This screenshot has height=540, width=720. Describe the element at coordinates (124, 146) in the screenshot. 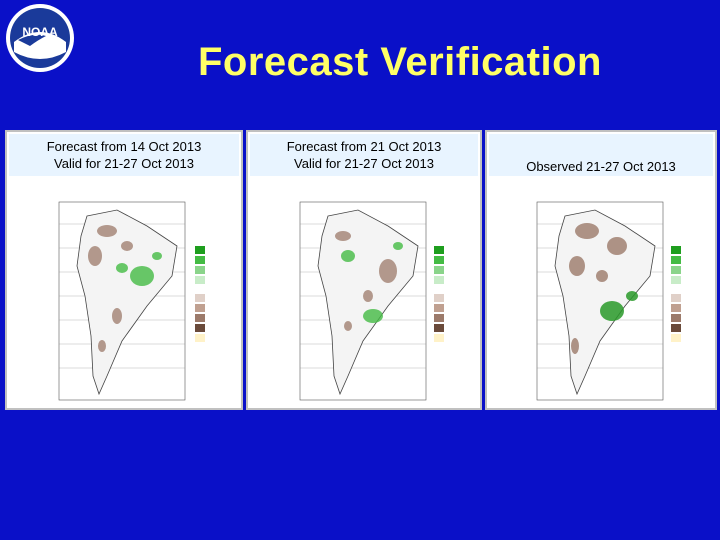

I see `caption-line-1: Forecast from 14 Oct 2013` at that location.